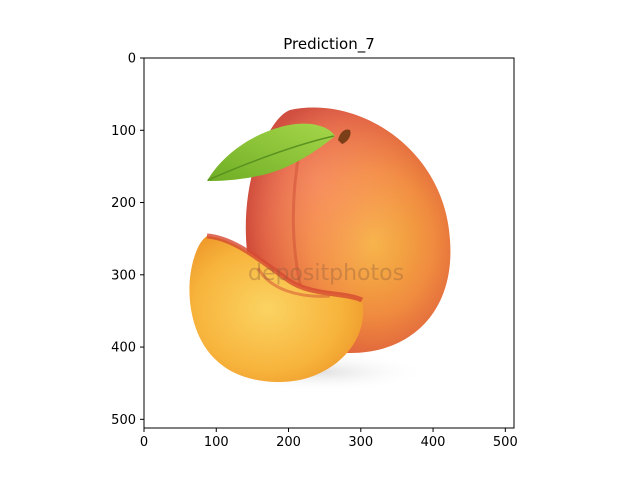  I want to click on x-tick-label: 100, so click(216, 442).